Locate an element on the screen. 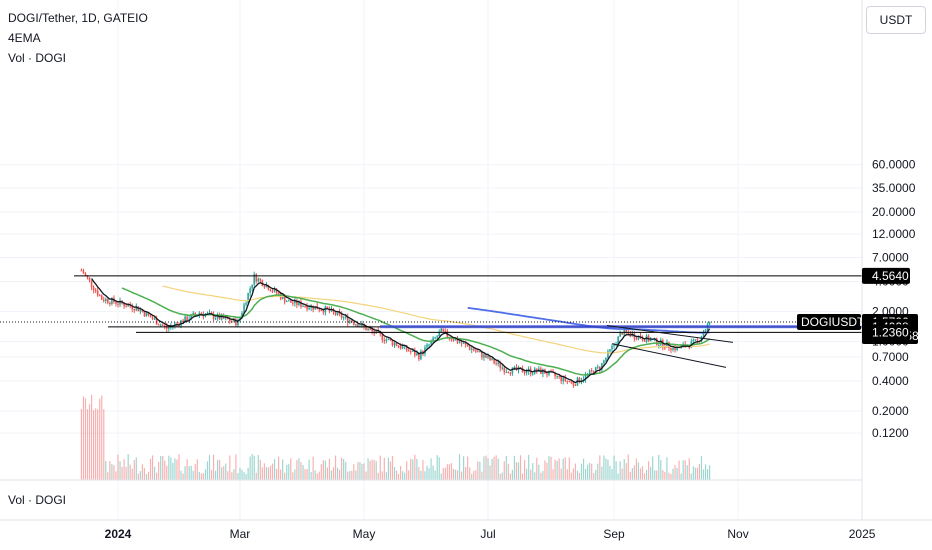 The image size is (932, 550). currency-button: USDT is located at coordinates (896, 20).